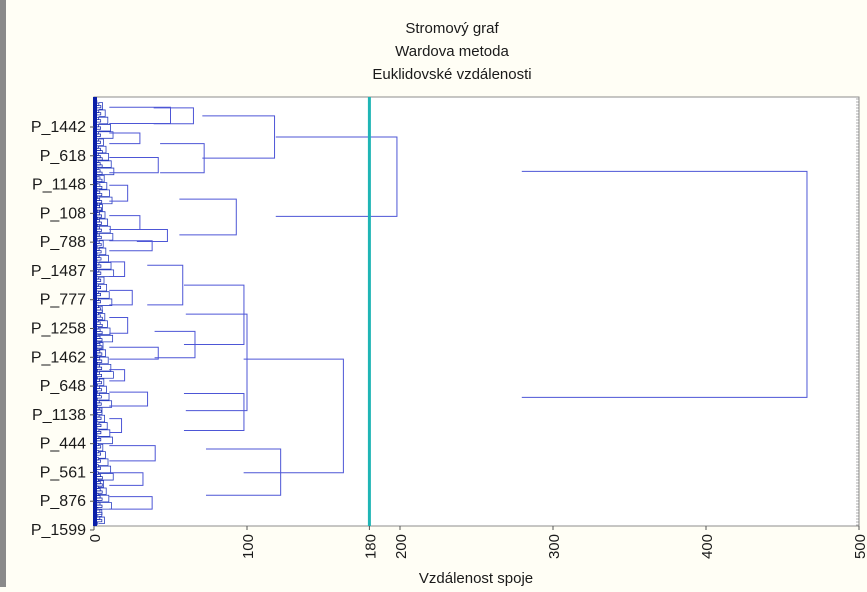  I want to click on leaf-label: P_1138, so click(59, 415).